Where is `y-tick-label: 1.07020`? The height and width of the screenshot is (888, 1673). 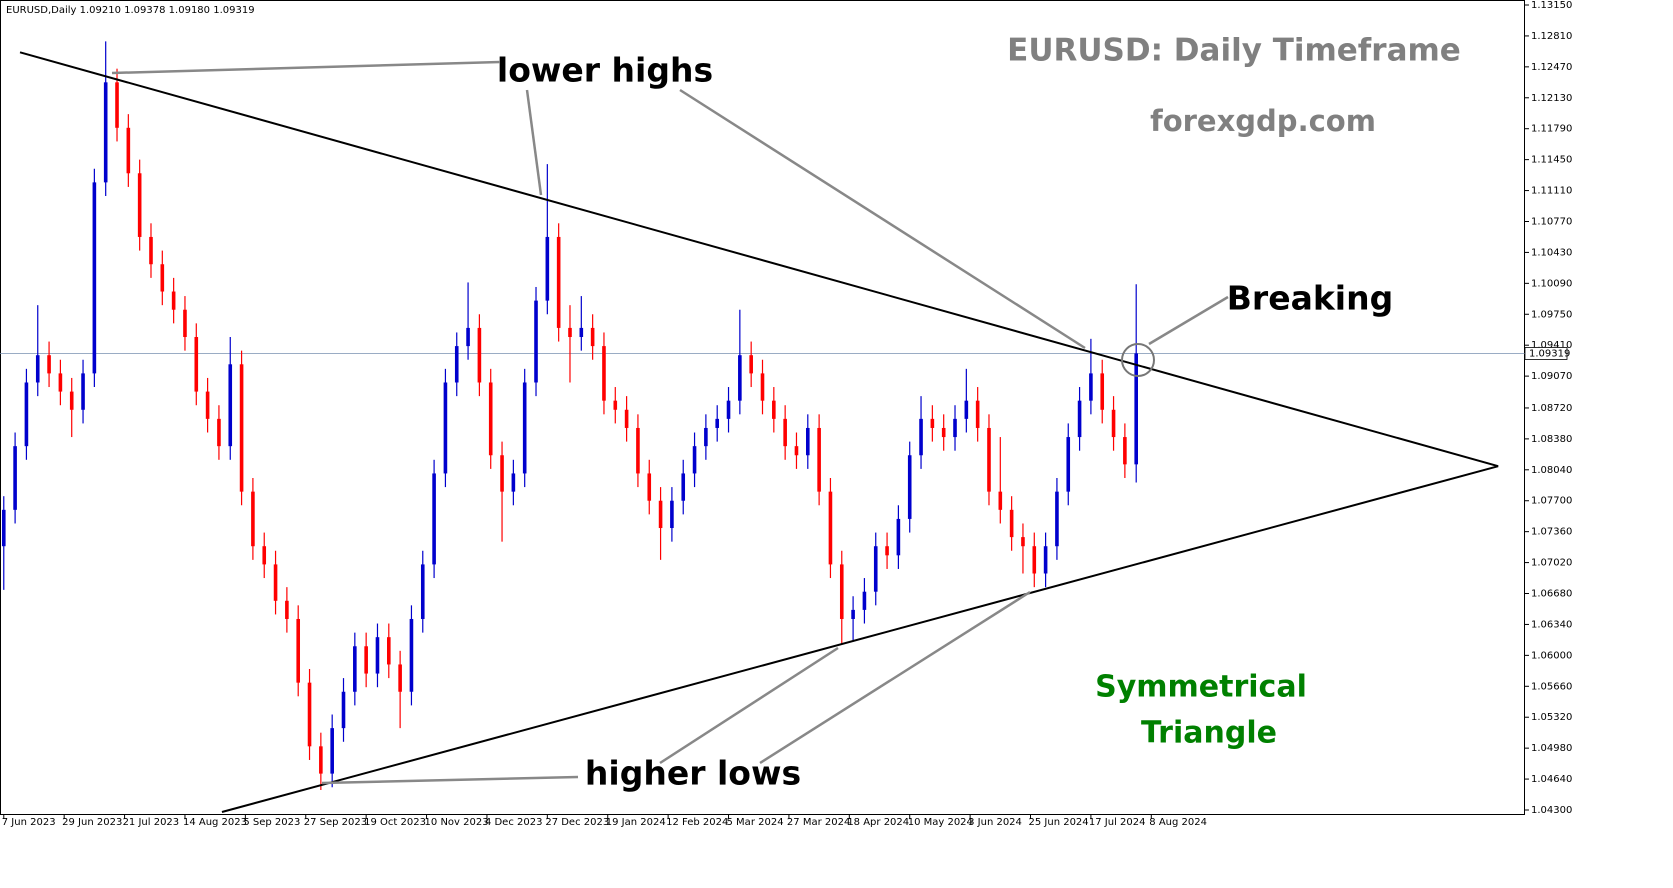 y-tick-label: 1.07020 is located at coordinates (1551, 563).